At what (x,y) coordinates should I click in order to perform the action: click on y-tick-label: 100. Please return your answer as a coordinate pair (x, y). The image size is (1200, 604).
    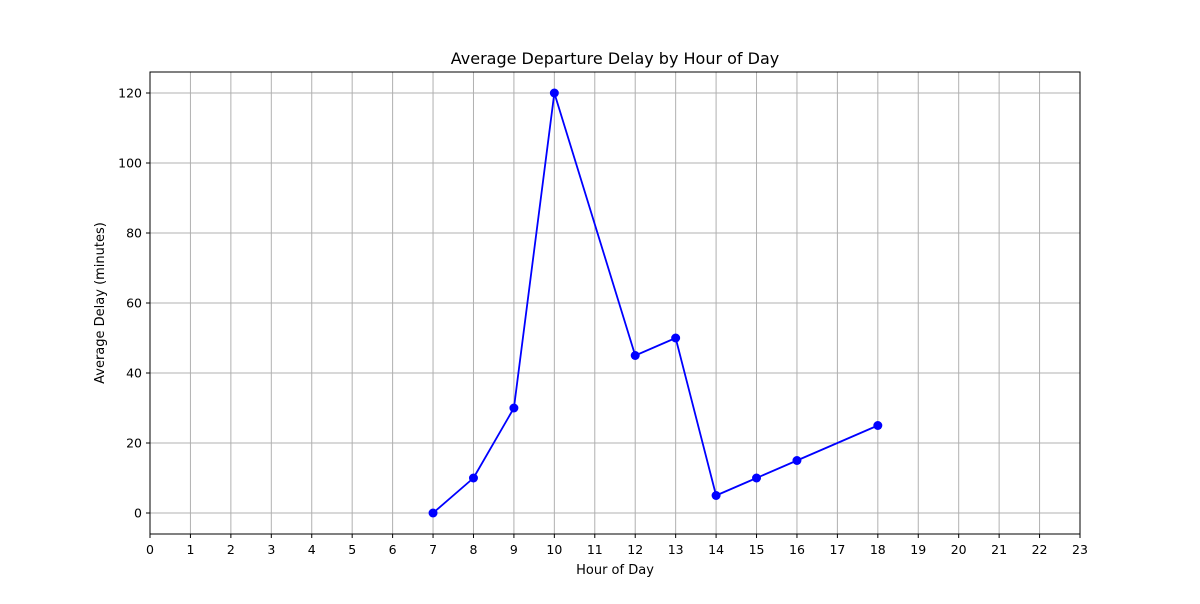
    Looking at the image, I should click on (130, 163).